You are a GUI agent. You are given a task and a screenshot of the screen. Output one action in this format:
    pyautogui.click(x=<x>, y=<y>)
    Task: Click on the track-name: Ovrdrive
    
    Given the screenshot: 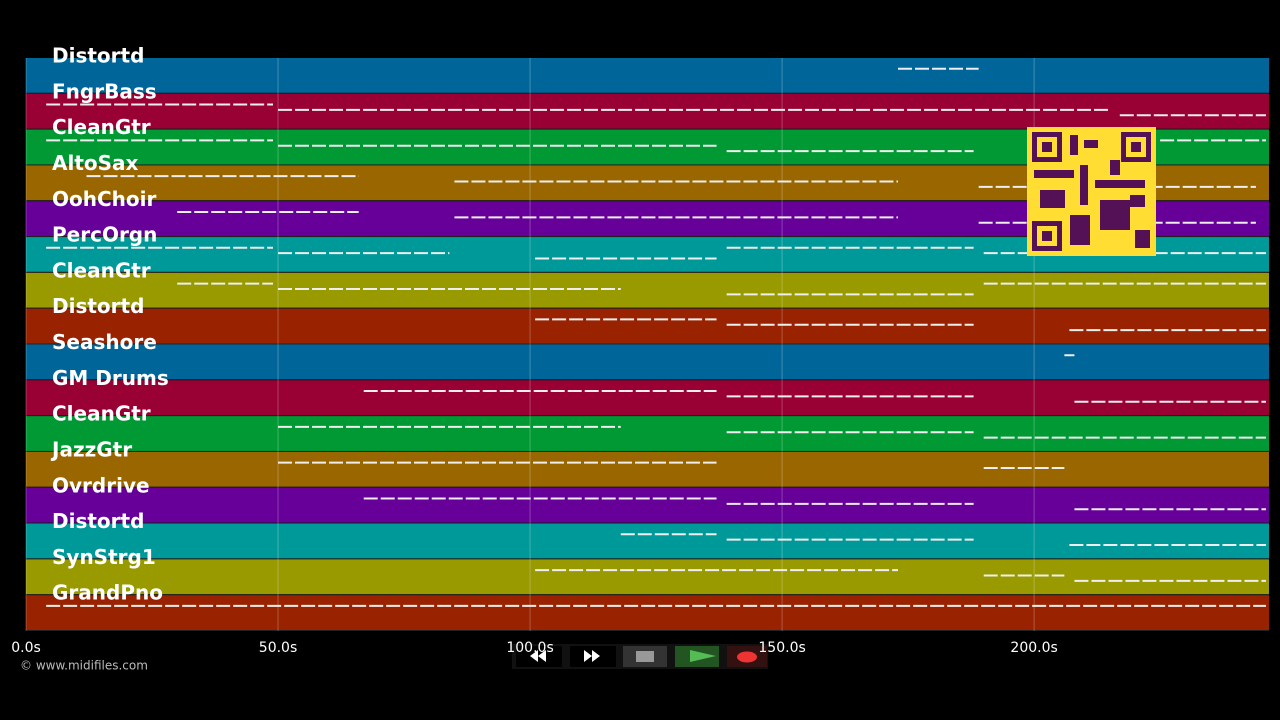 What is the action you would take?
    pyautogui.click(x=101, y=485)
    